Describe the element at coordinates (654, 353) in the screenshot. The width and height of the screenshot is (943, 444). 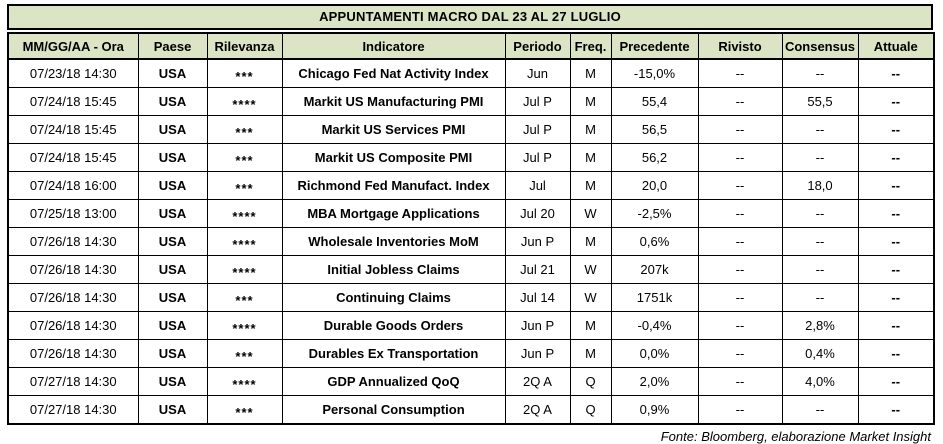
I see `cell-previous: 0,0%` at that location.